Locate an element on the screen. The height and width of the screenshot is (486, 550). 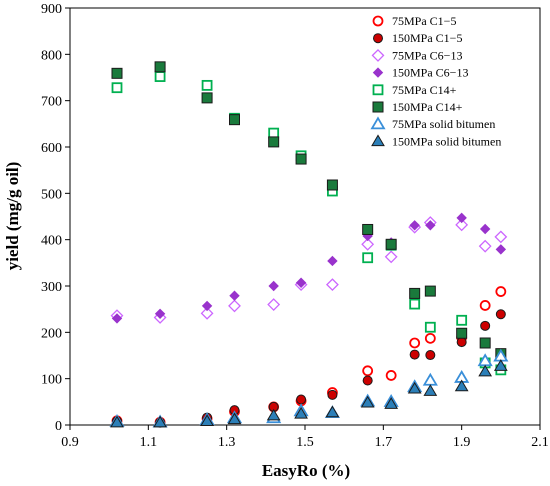
y-tick-label: 200 is located at coordinates (51, 333).